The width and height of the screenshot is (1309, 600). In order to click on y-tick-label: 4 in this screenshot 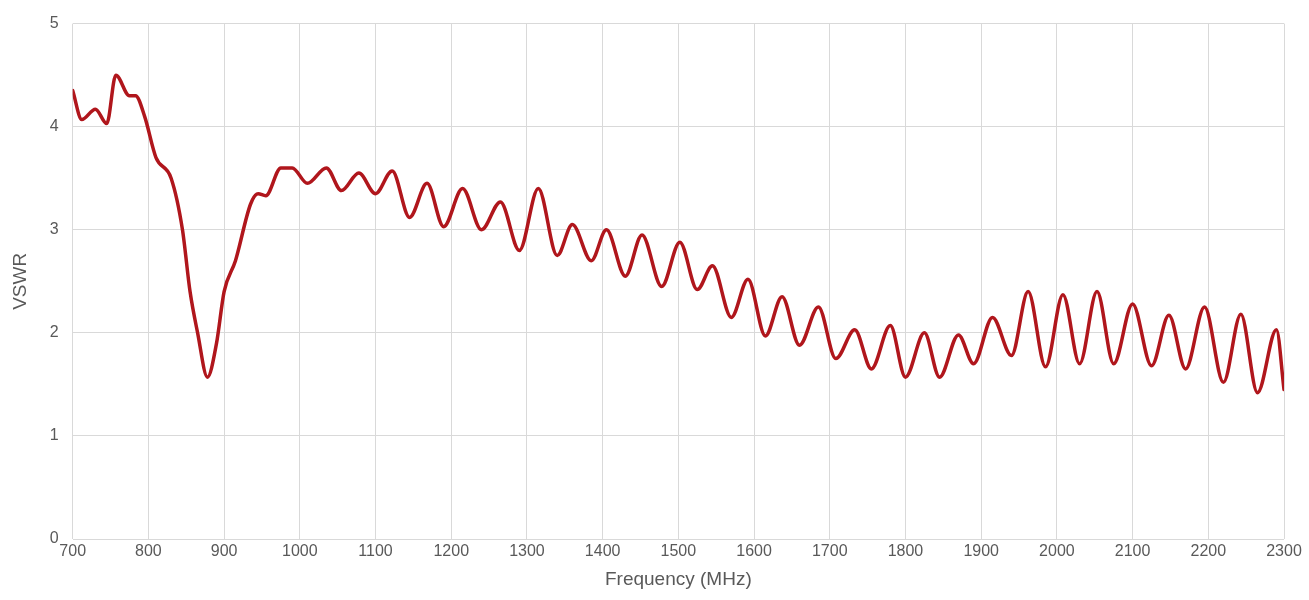, I will do `click(54, 126)`.